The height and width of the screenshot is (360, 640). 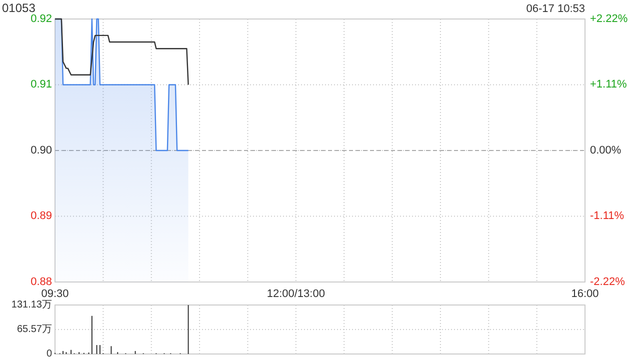 I want to click on x-tick-label: 09:30, so click(x=55, y=294).